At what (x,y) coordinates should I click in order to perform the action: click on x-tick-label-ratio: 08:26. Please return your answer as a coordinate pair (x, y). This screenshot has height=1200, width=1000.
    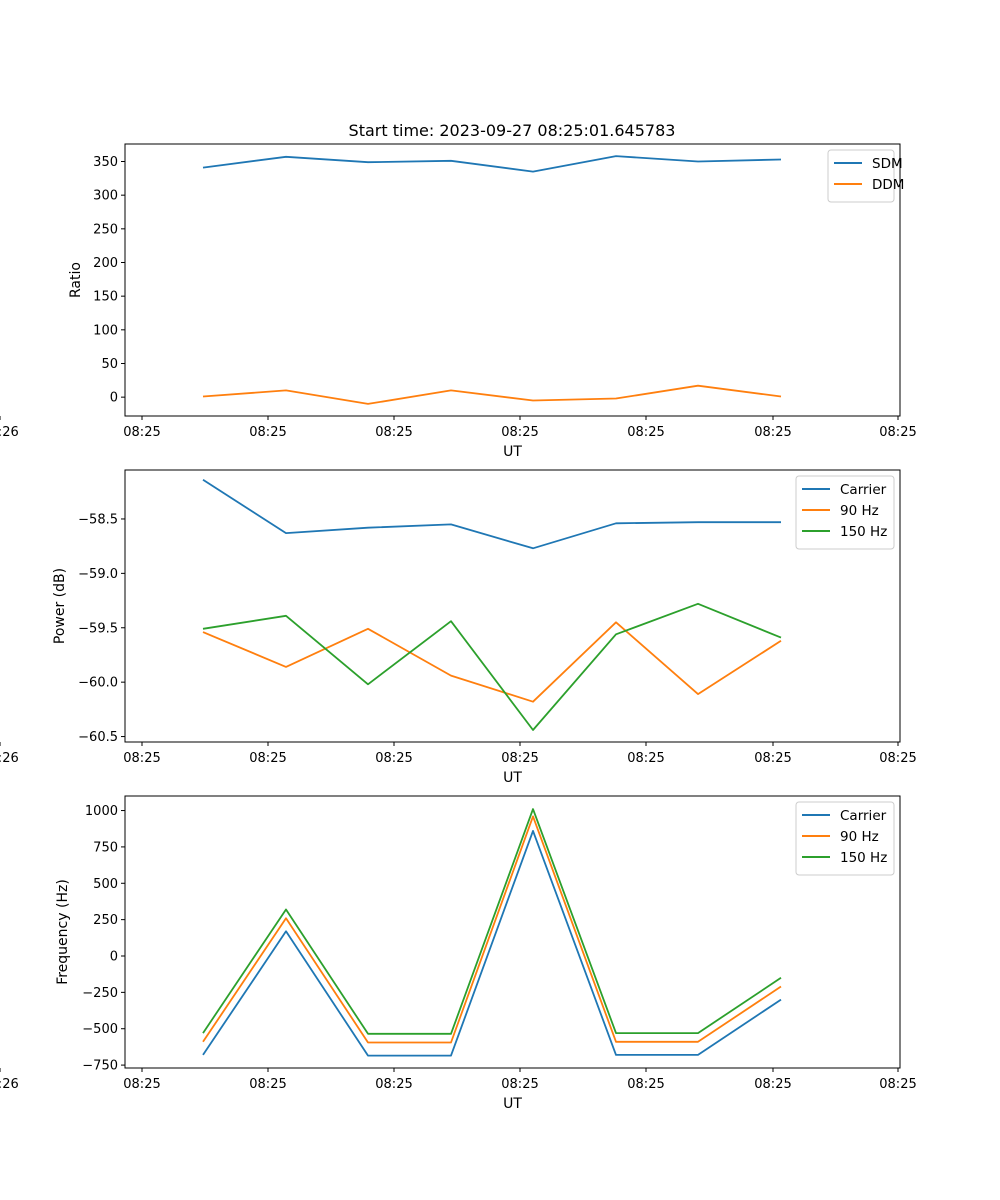
    Looking at the image, I should click on (9, 432).